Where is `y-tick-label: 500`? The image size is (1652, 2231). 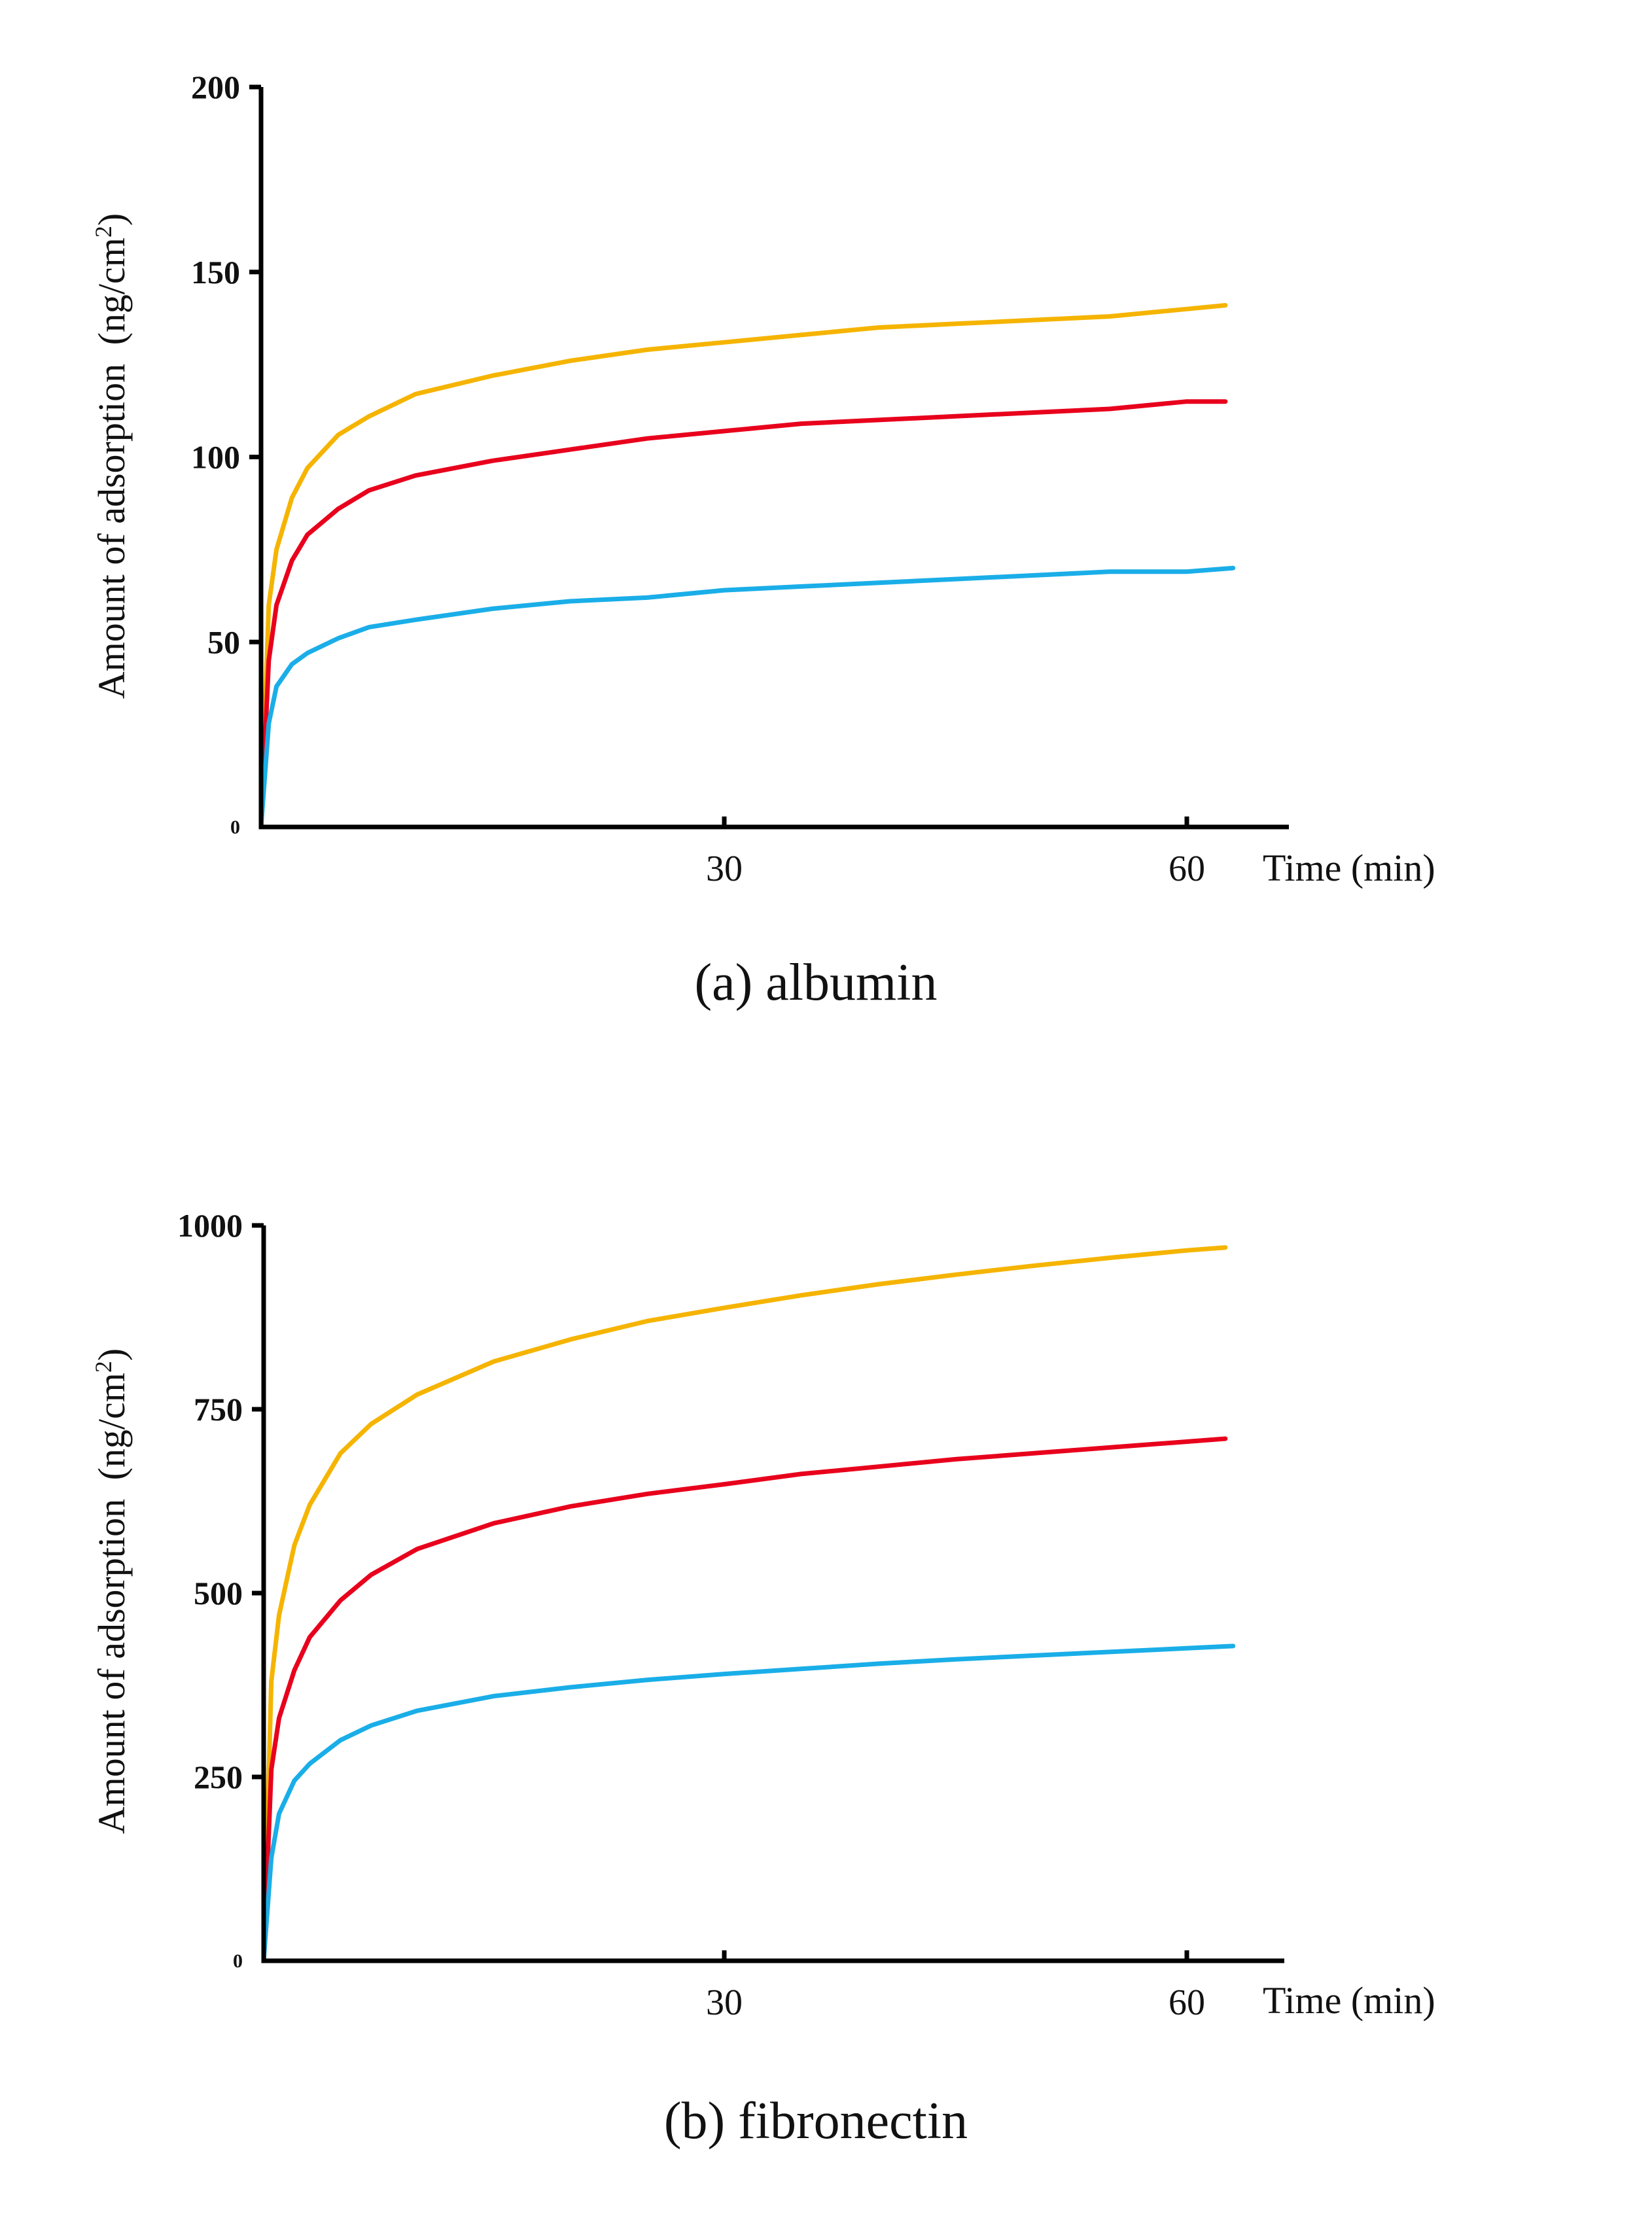
y-tick-label: 500 is located at coordinates (219, 1593).